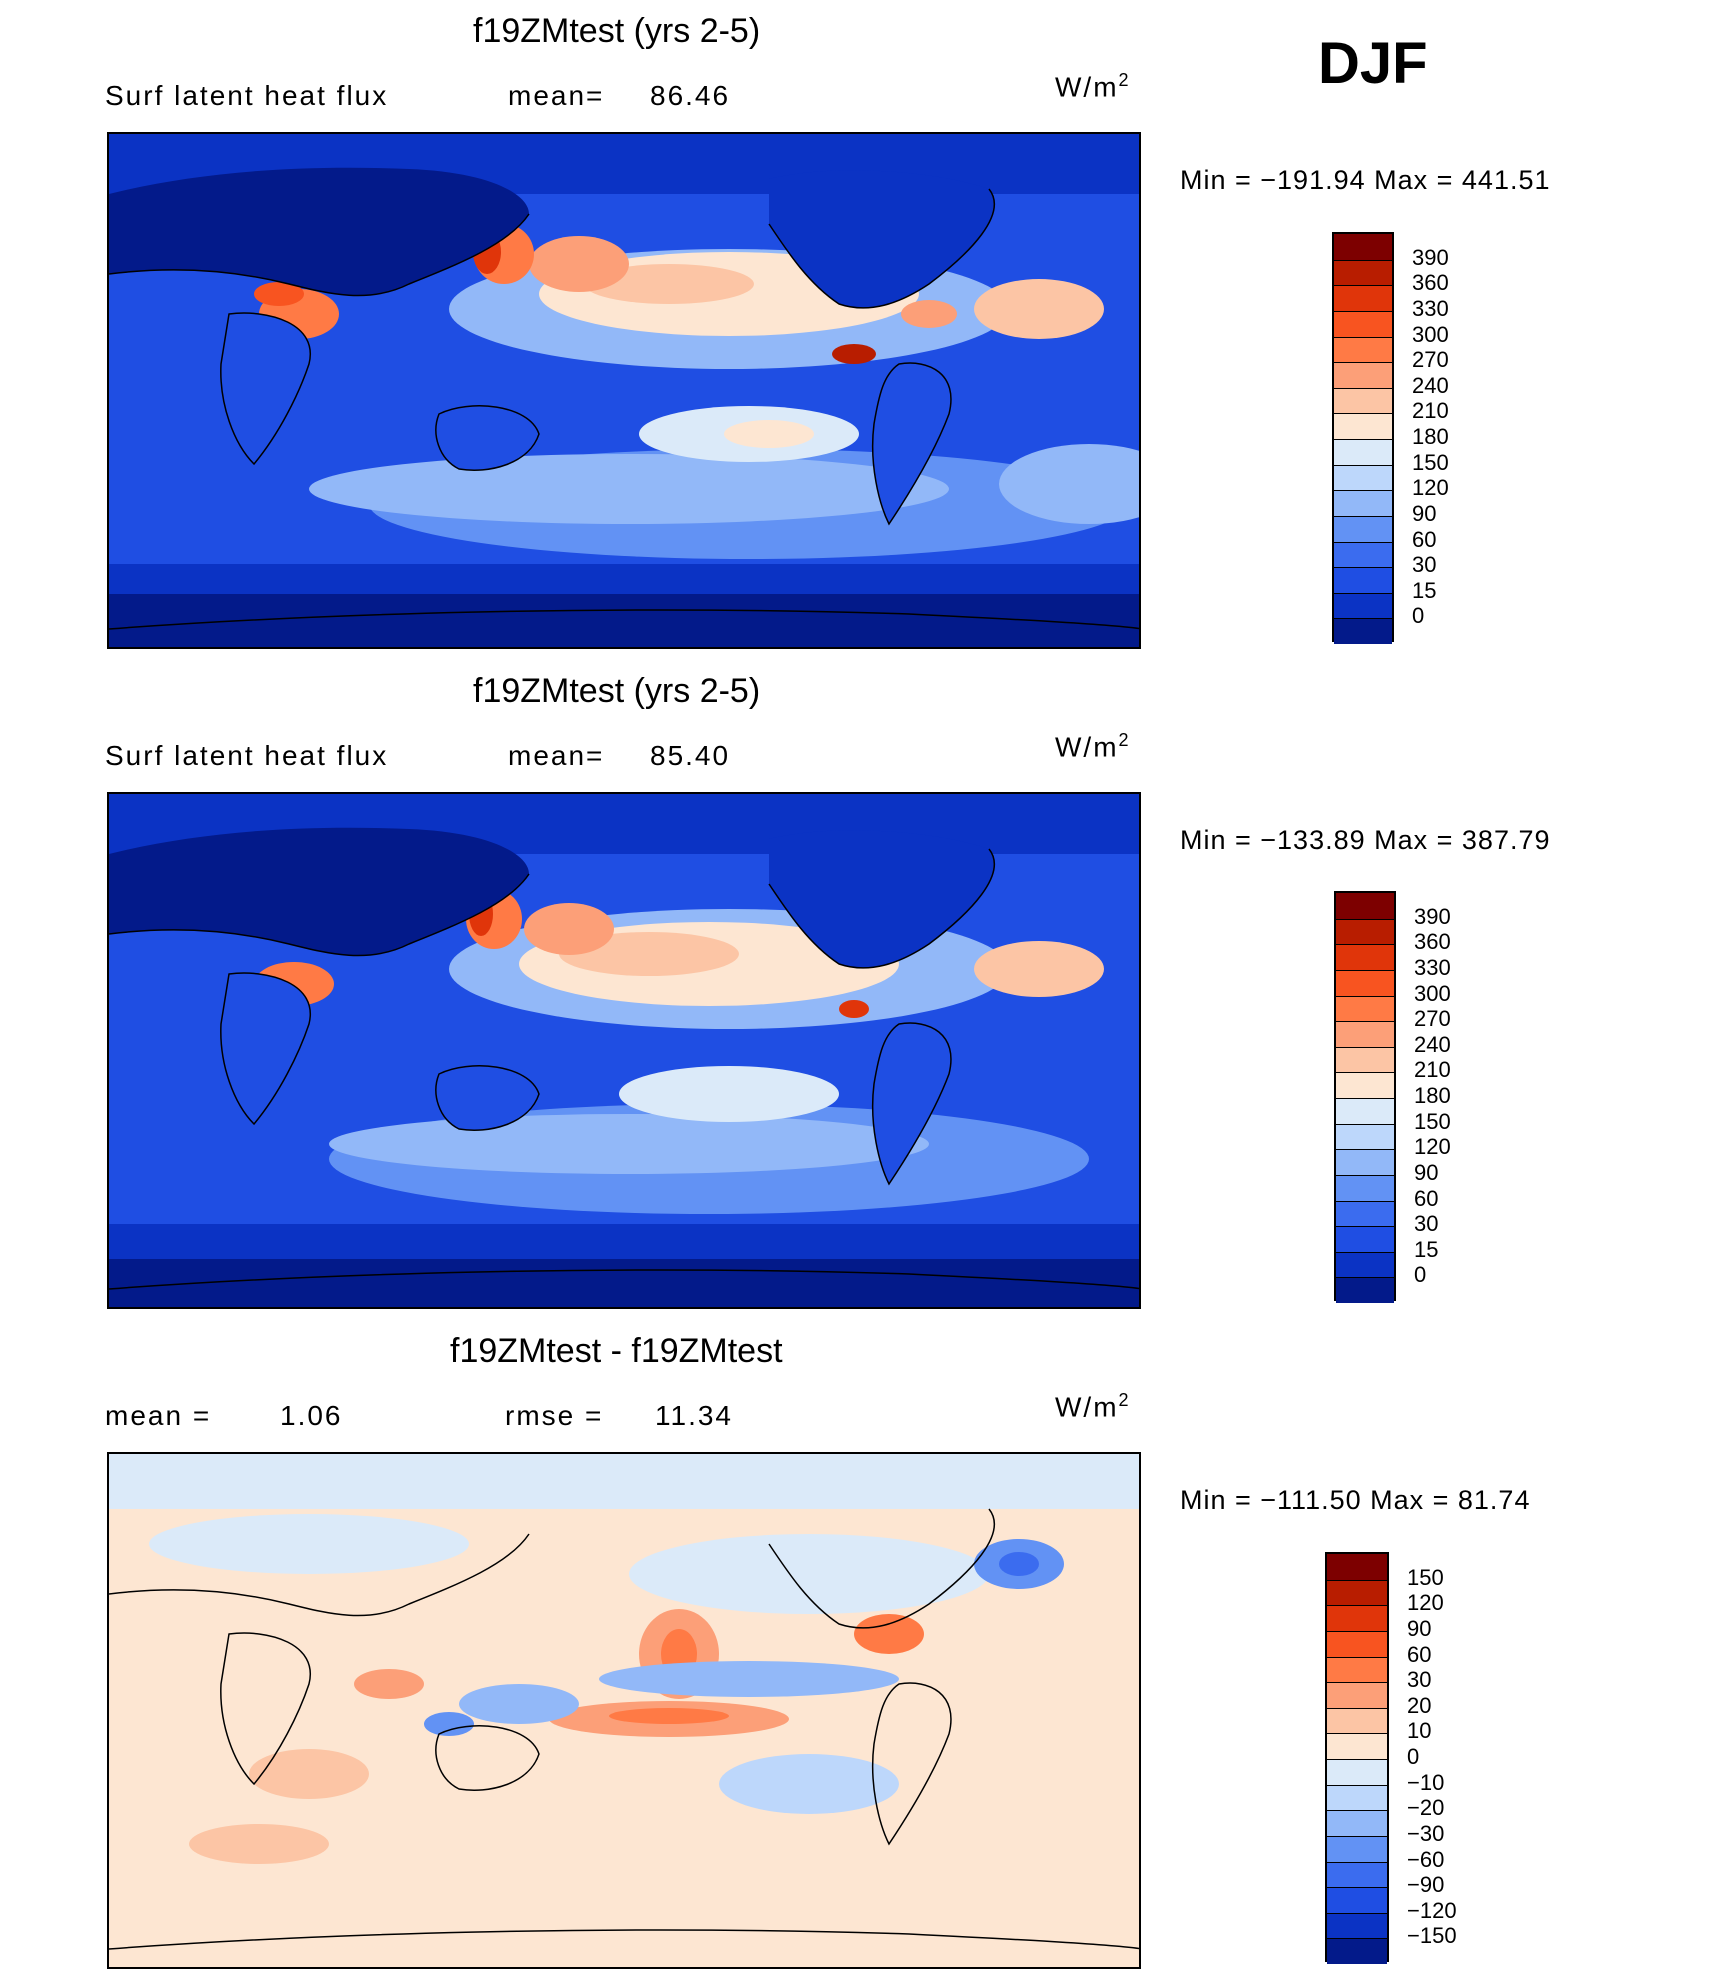 The width and height of the screenshot is (1710, 1969). I want to click on colorbar-2: 390 360 330 300 270 240 210 180 150 120 90 60 30 15 0, so click(1414, 1097).